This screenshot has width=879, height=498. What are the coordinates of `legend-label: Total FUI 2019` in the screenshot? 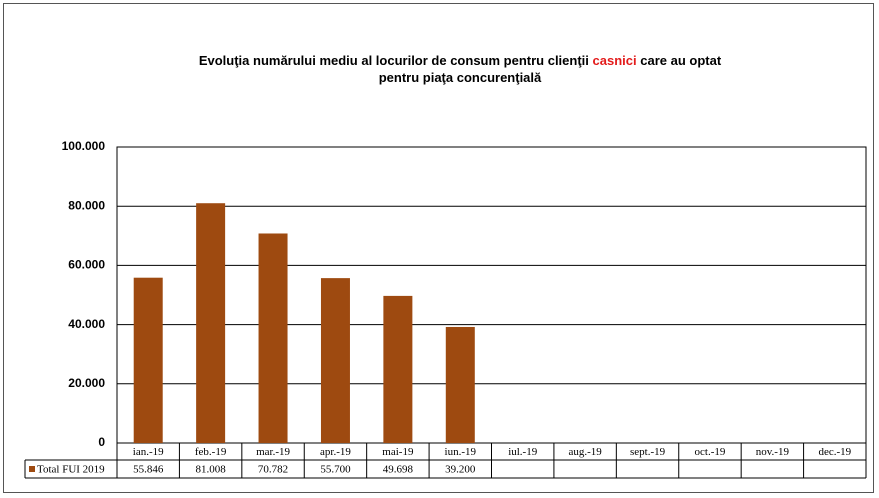 It's located at (71, 470).